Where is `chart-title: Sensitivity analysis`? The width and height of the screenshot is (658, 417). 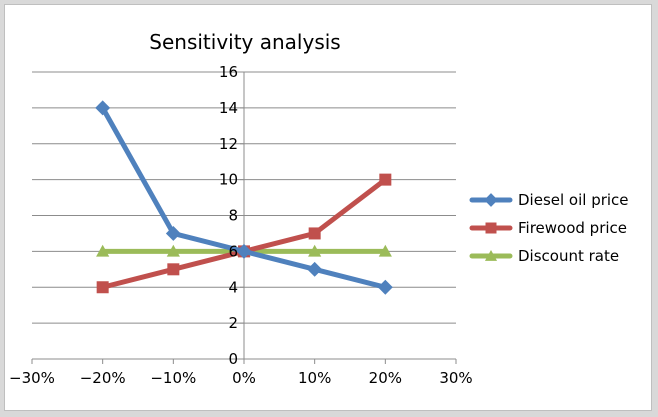 chart-title: Sensitivity analysis is located at coordinates (244, 42).